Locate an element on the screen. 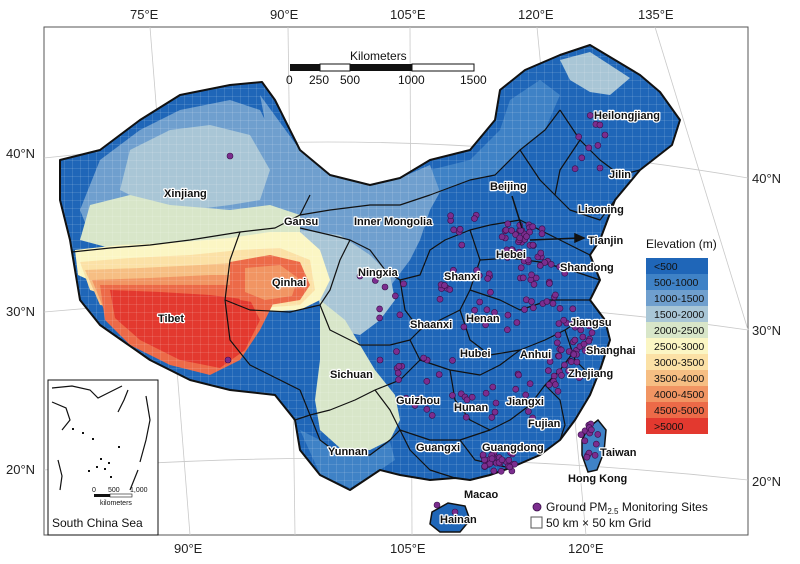 This screenshot has width=800, height=564. label-gansu: Gansu is located at coordinates (301, 222).